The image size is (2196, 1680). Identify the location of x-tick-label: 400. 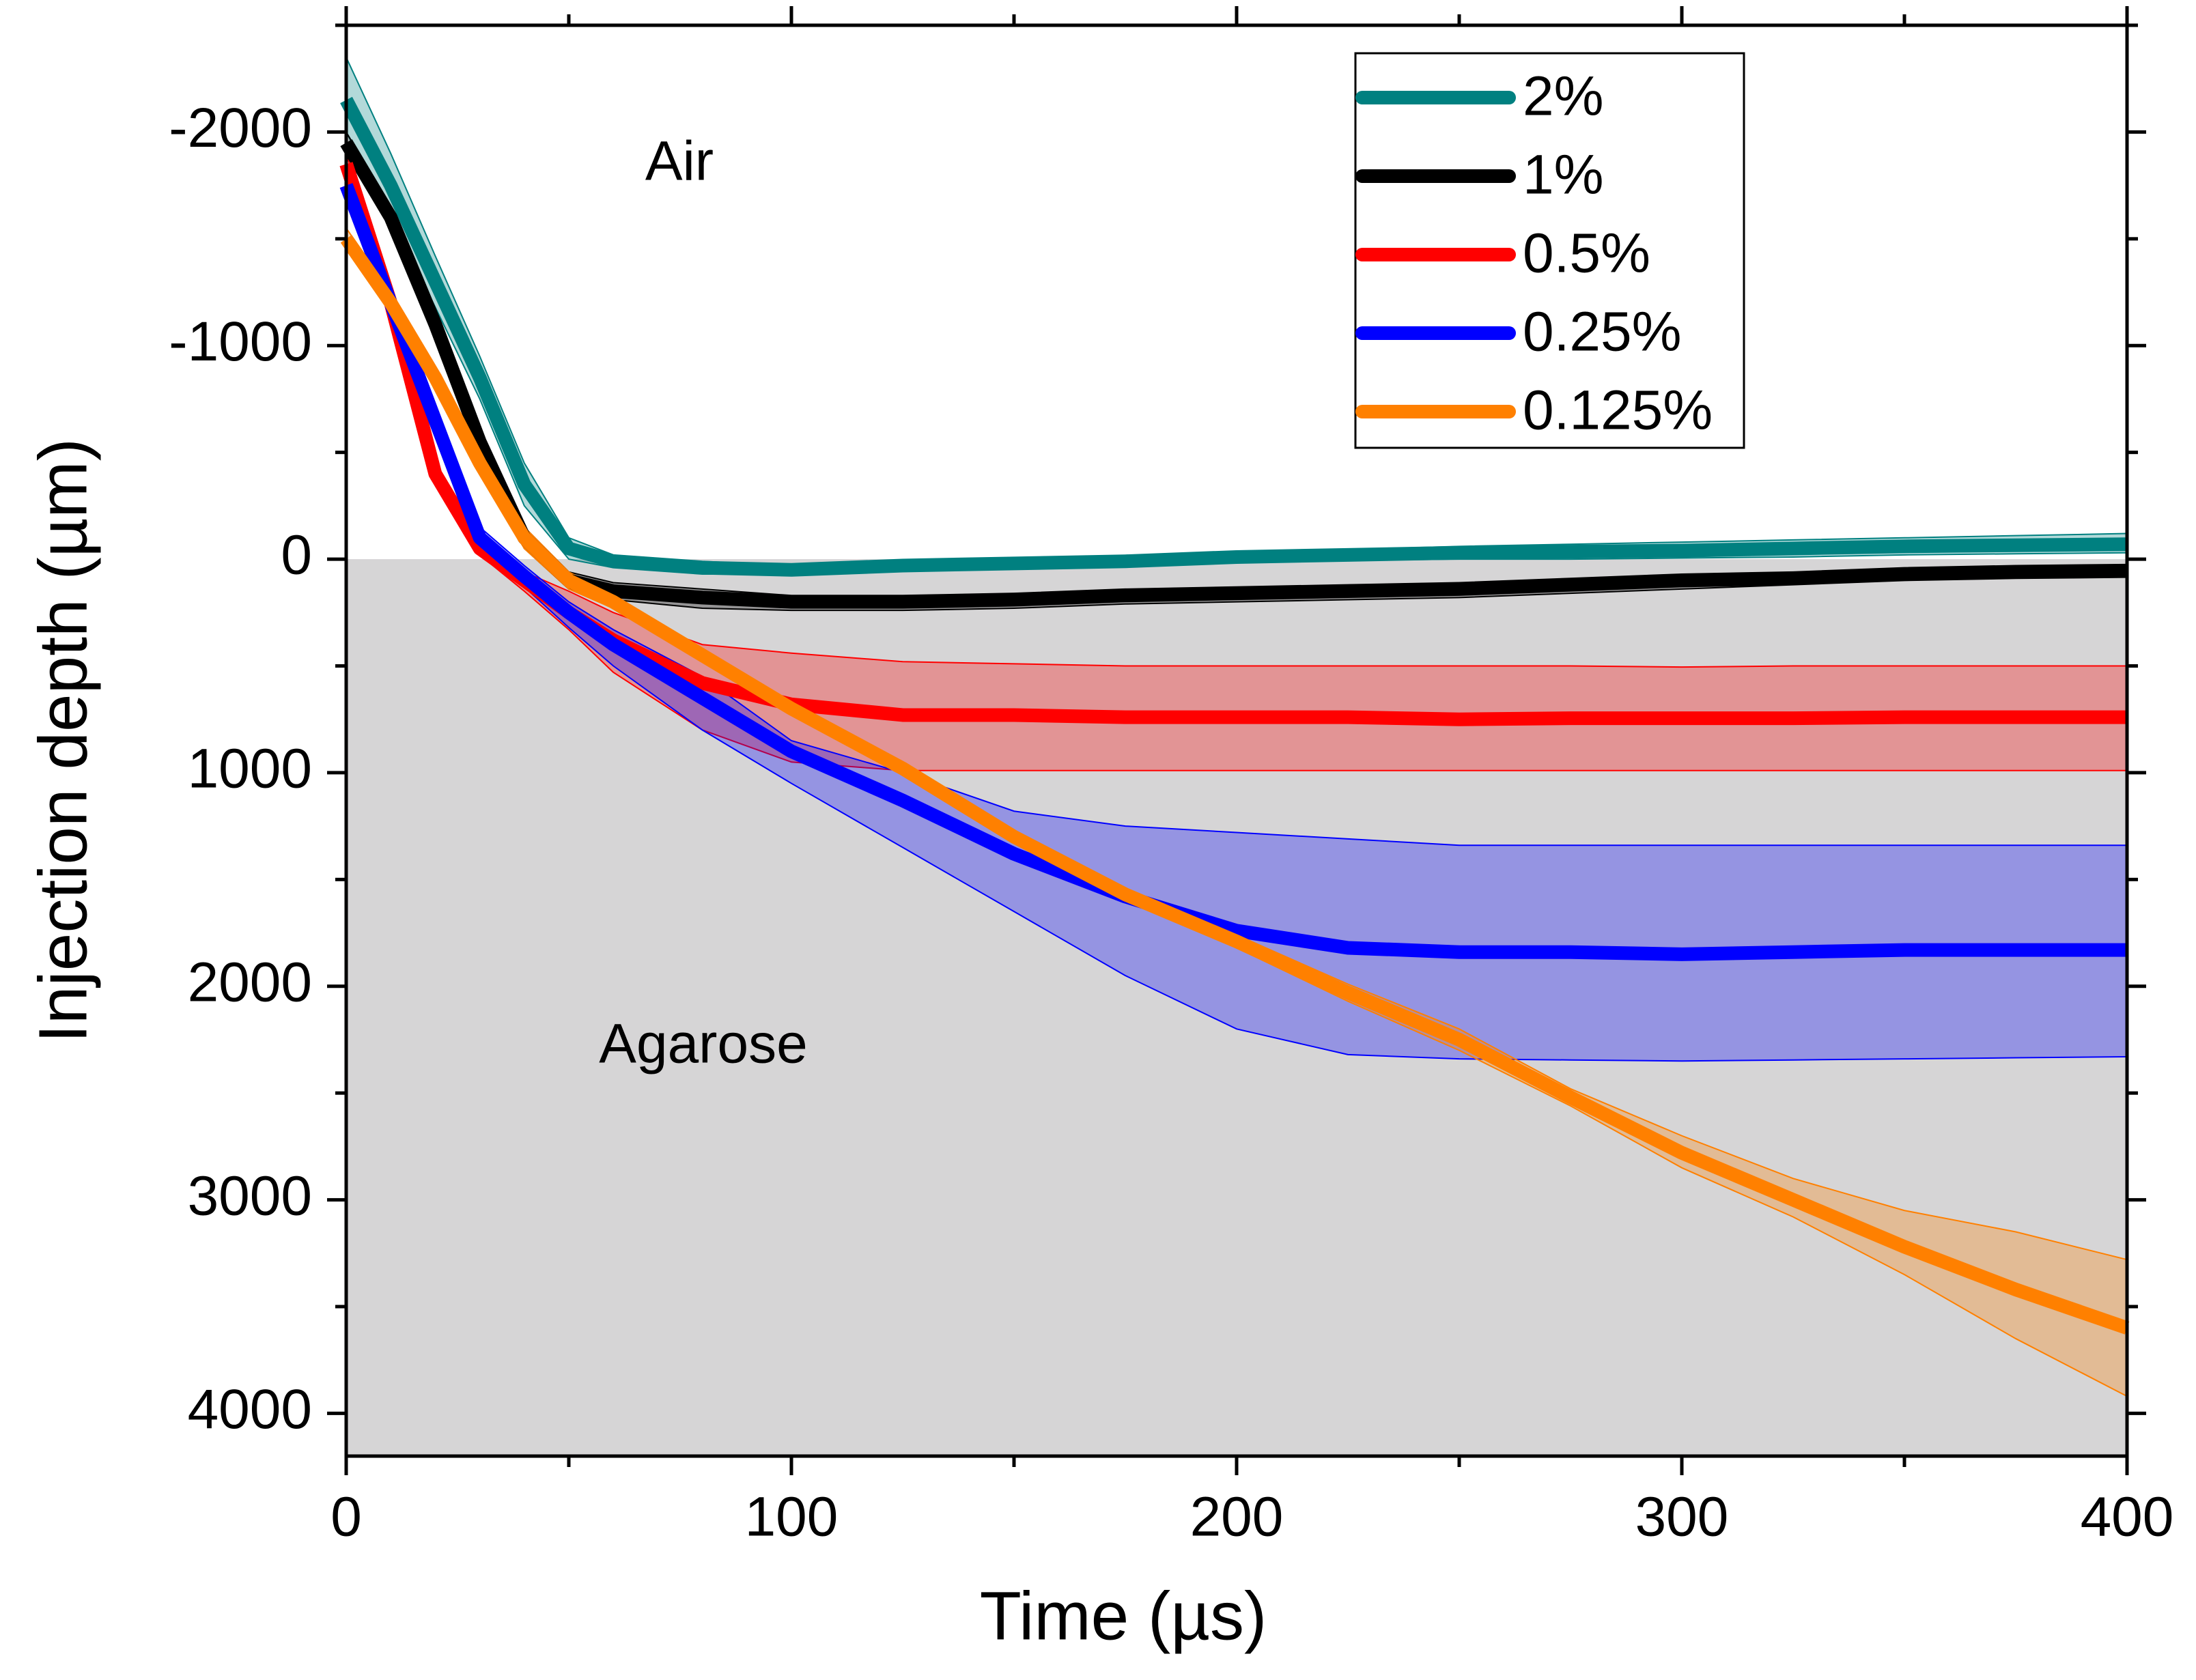
(2127, 1517).